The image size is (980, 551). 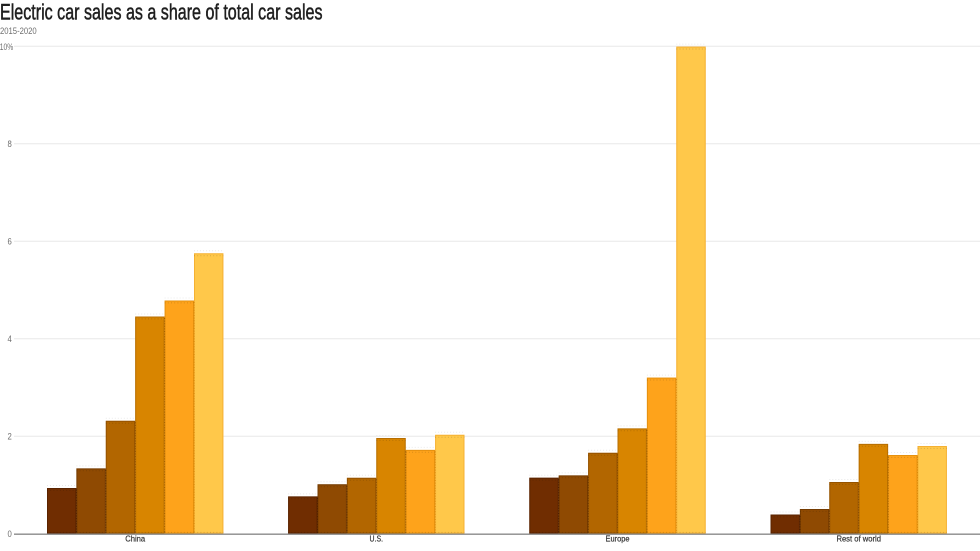 I want to click on svg-text: 8, so click(x=10, y=144).